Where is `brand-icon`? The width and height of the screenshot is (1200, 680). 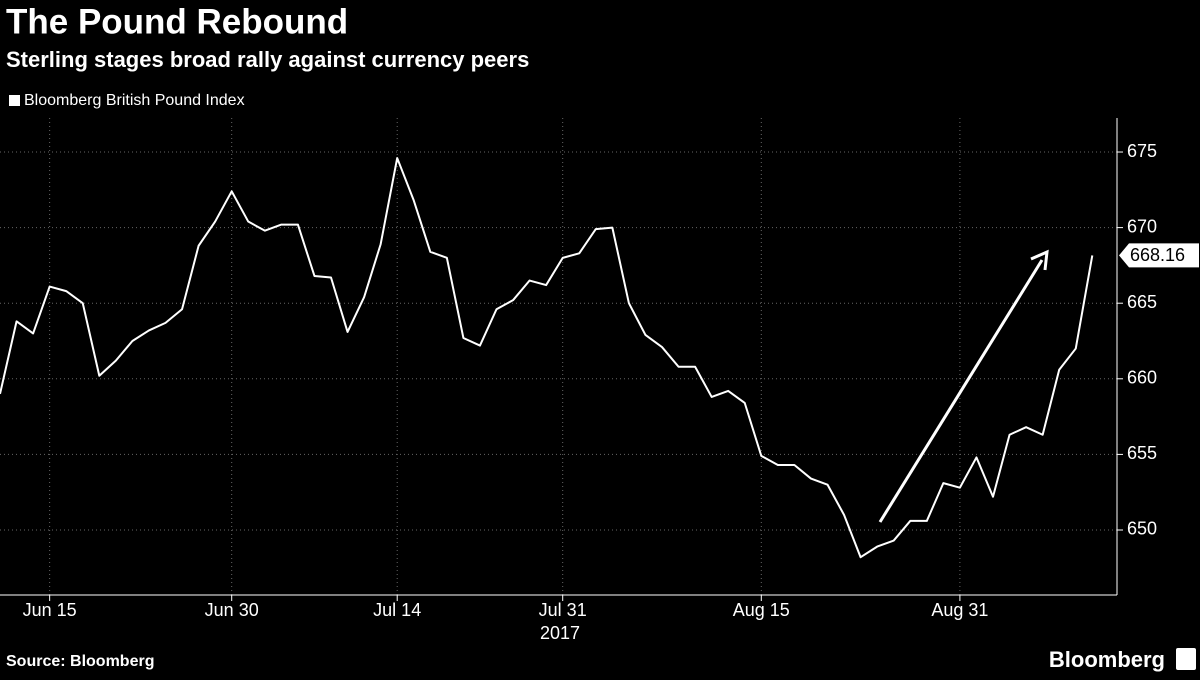 brand-icon is located at coordinates (1186, 659).